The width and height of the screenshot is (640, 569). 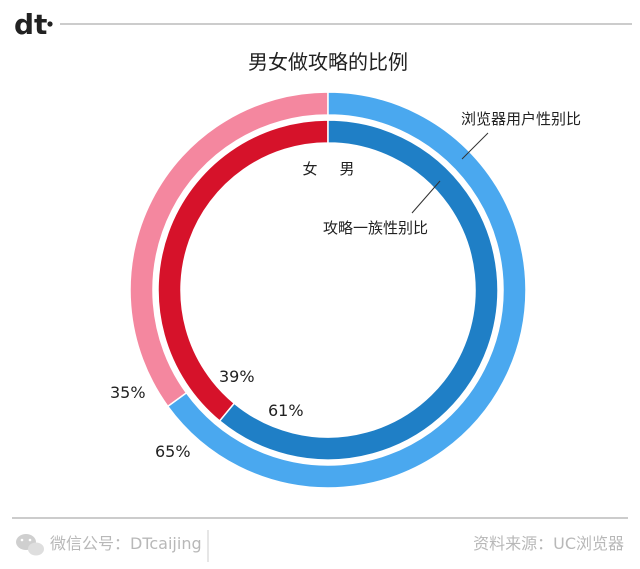 What do you see at coordinates (237, 376) in the screenshot?
I see `data-label-inner-female: 39%` at bounding box center [237, 376].